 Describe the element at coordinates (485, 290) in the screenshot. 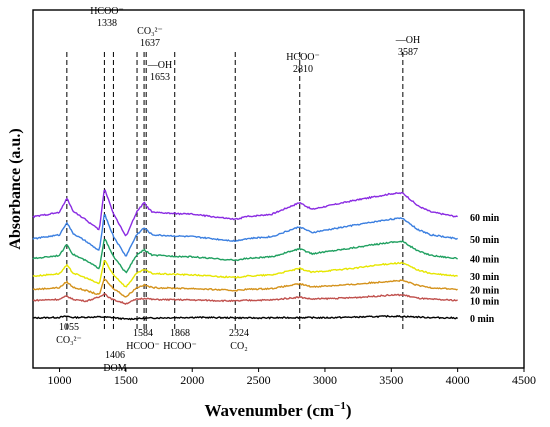

I see `series-label: 20 min` at that location.